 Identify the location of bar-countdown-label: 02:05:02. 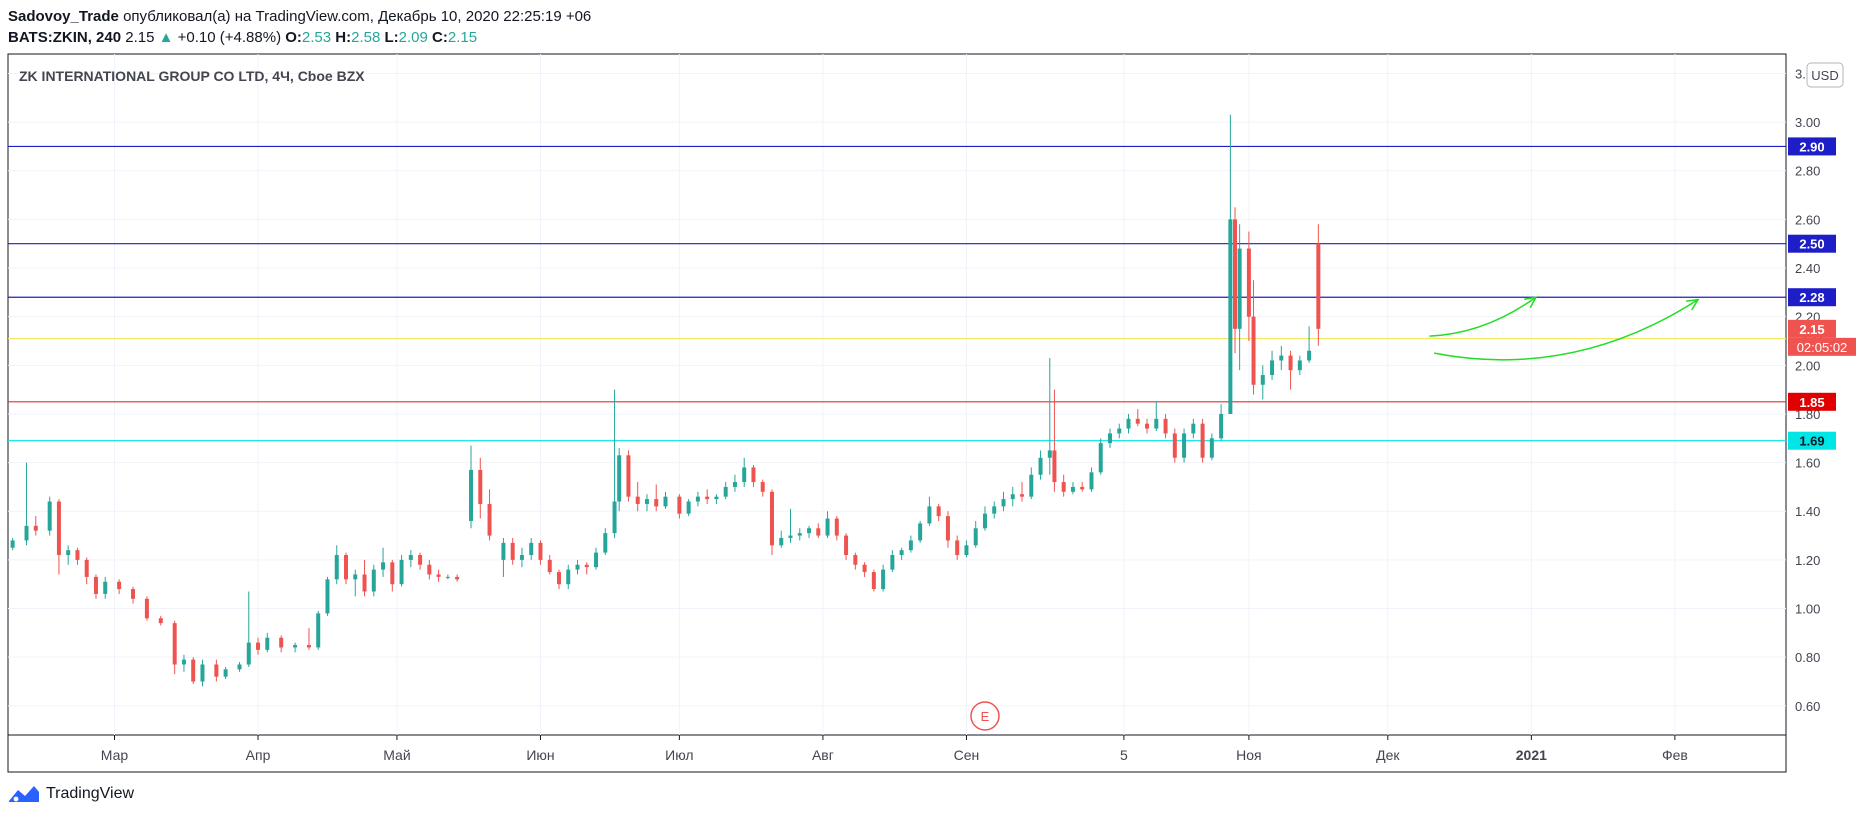
(1822, 347).